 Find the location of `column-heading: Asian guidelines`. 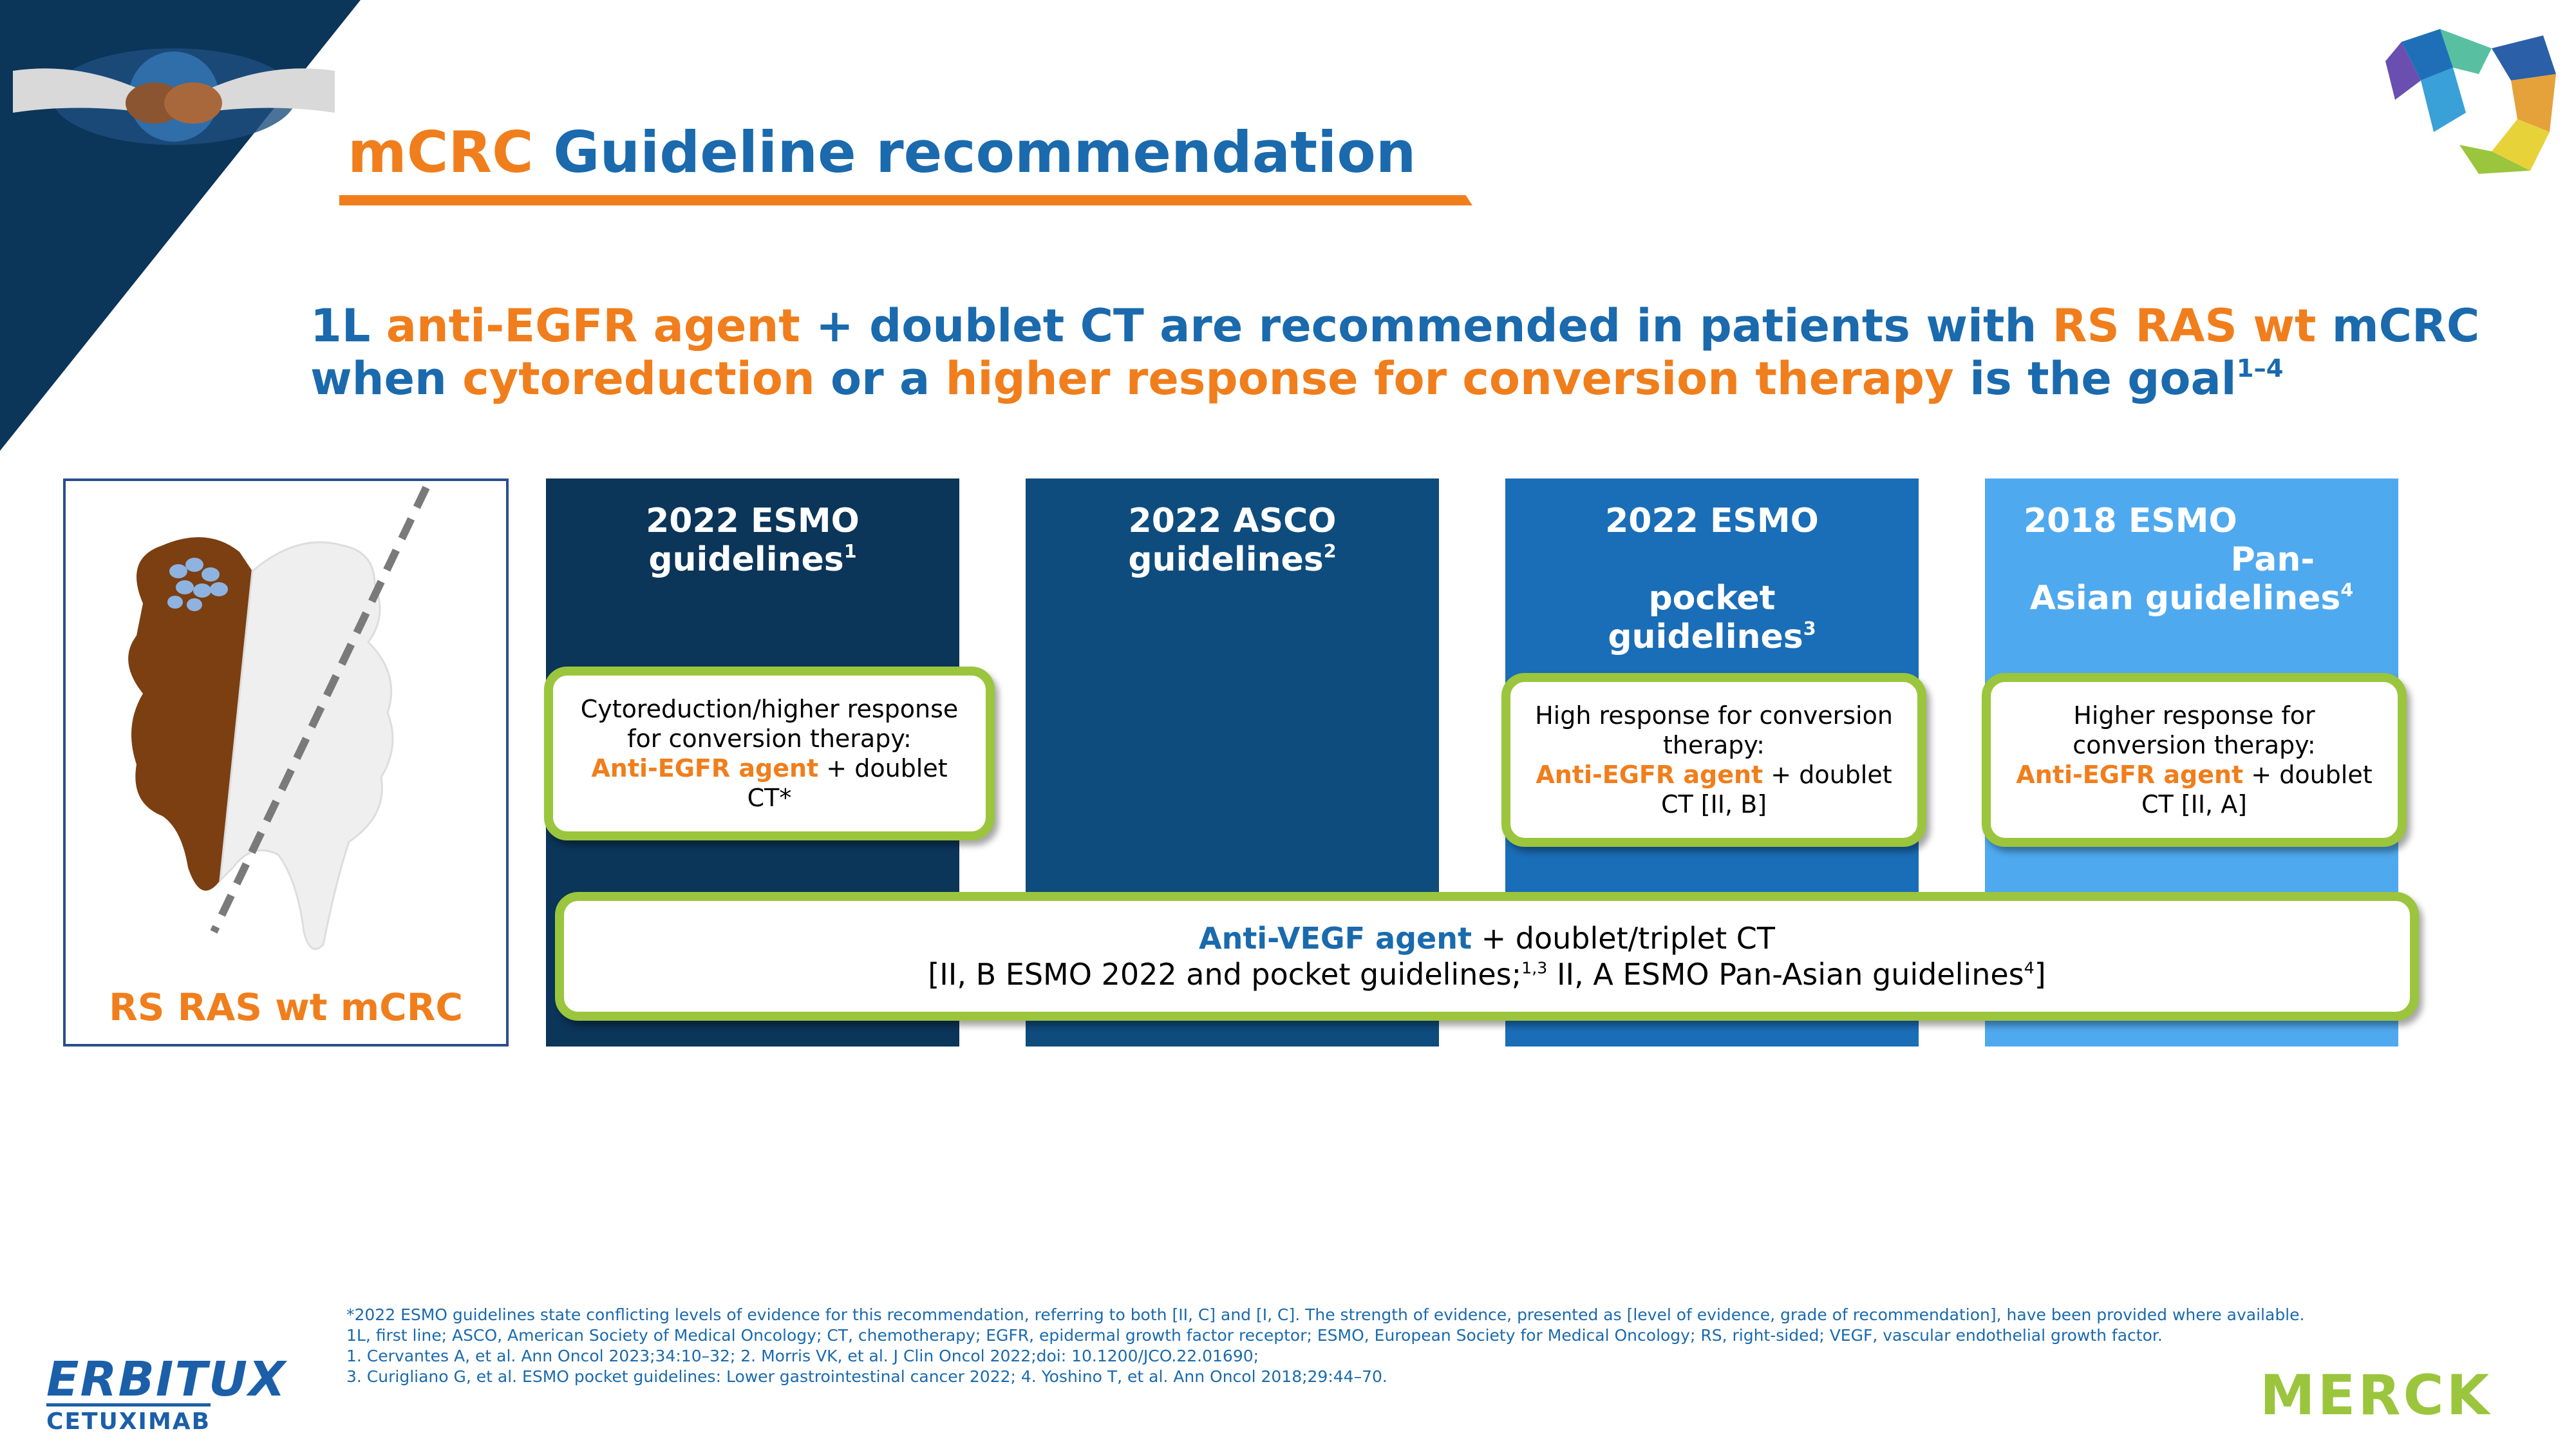

column-heading: Asian guidelines is located at coordinates (2185, 598).